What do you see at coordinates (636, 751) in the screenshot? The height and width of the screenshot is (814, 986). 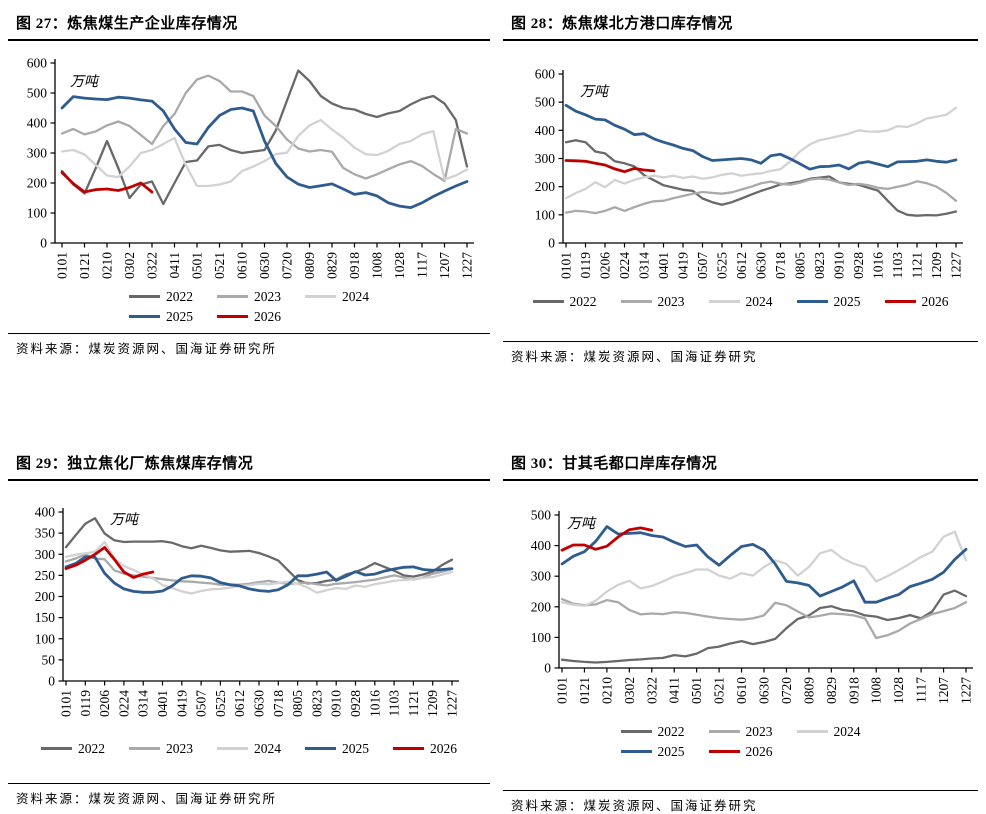 I see `legend-swatch-2025` at bounding box center [636, 751].